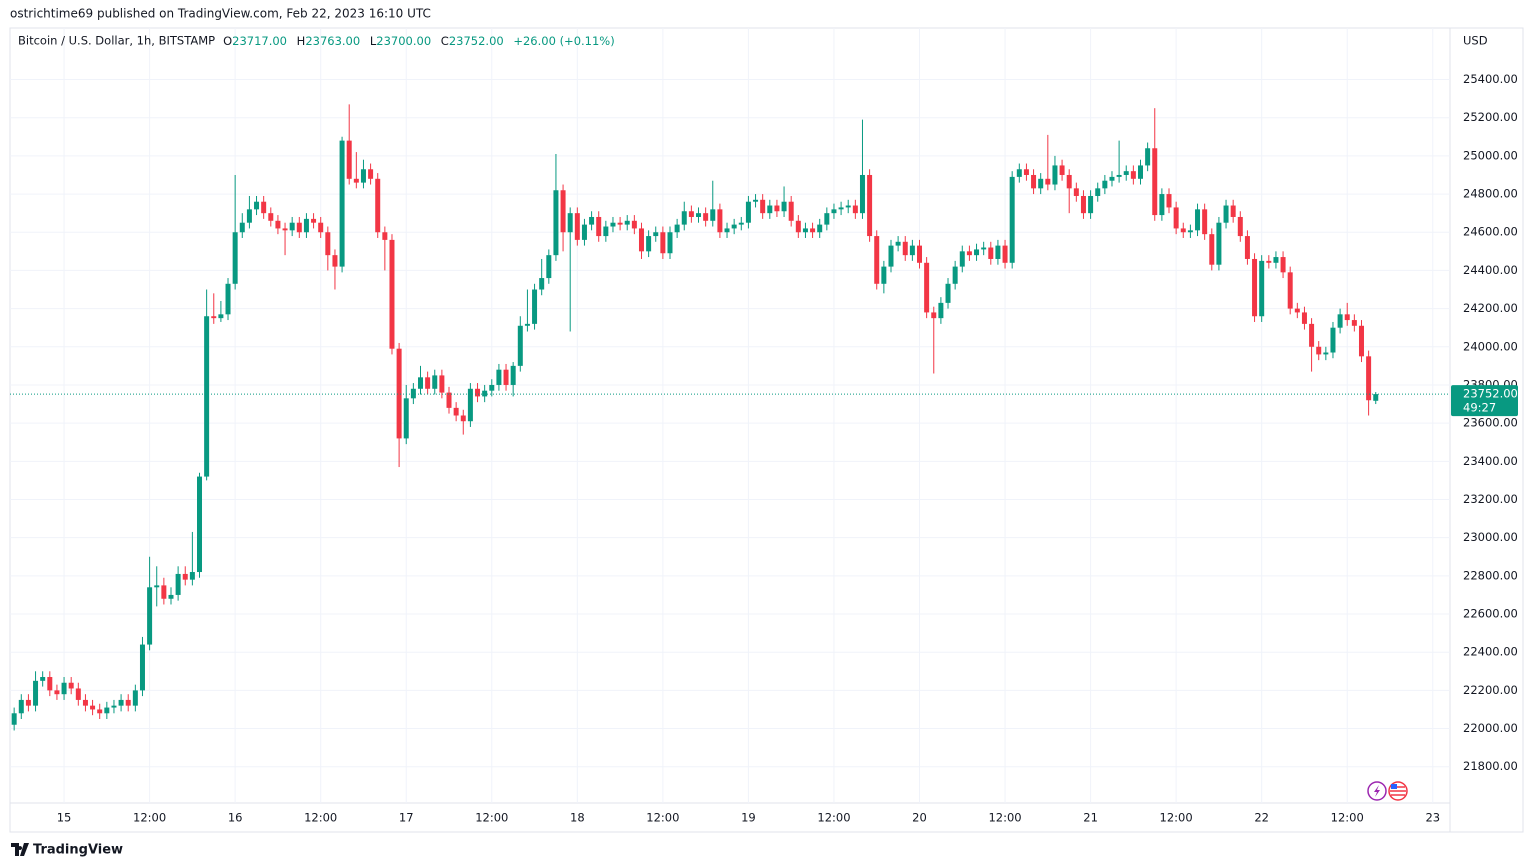 The height and width of the screenshot is (867, 1533). I want to click on x-tick-label: 18, so click(577, 818).